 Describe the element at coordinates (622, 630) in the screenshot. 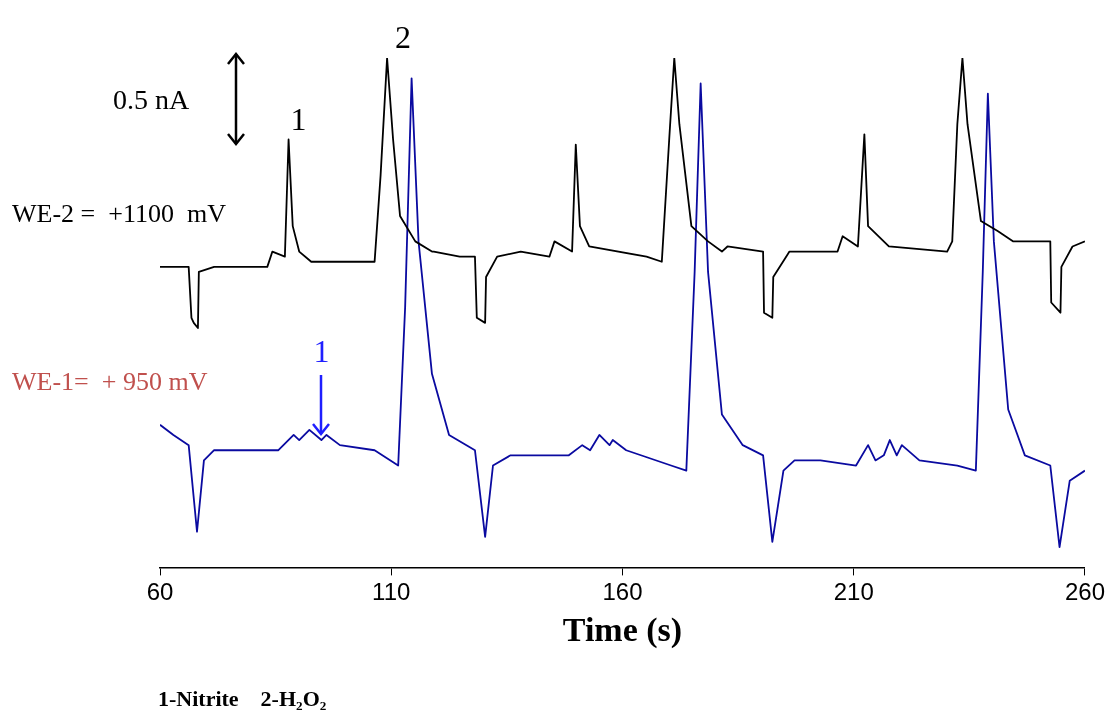

I see `x-axis-title: Time (s)` at that location.